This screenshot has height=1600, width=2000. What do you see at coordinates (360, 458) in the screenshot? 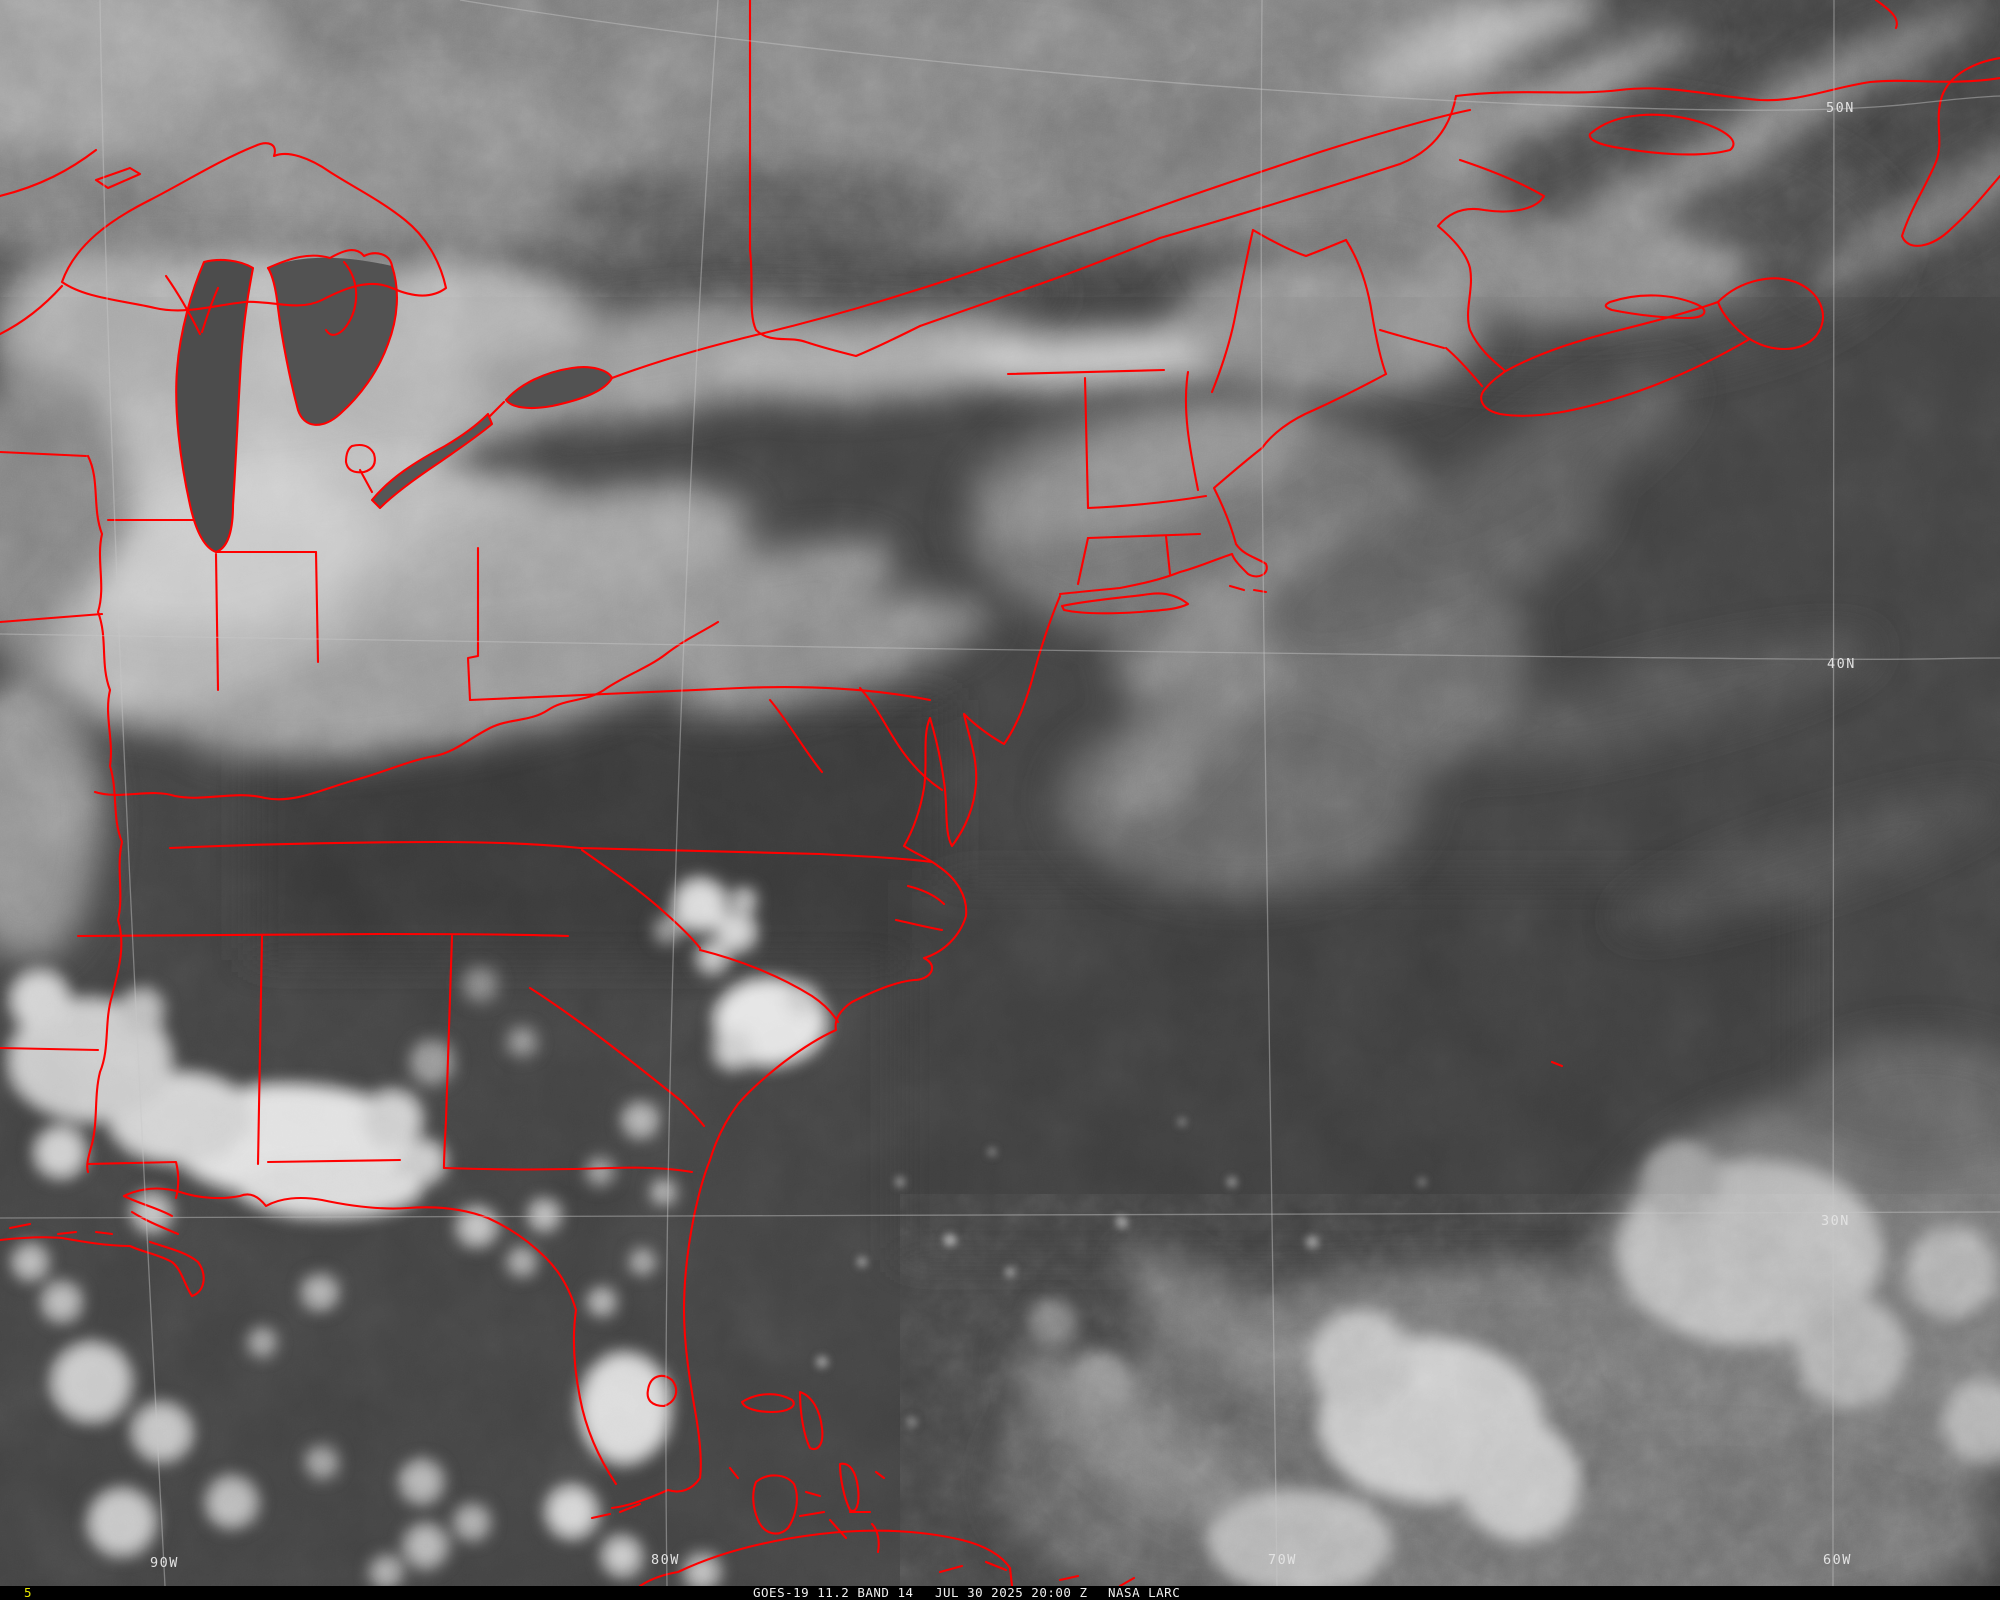
I see `lake-st-clair-outline` at bounding box center [360, 458].